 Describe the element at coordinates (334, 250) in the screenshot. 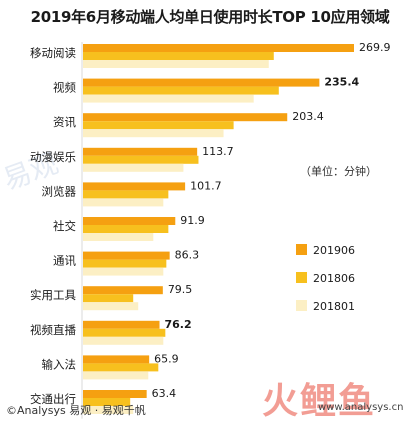

I see `legend-label: 201906` at that location.